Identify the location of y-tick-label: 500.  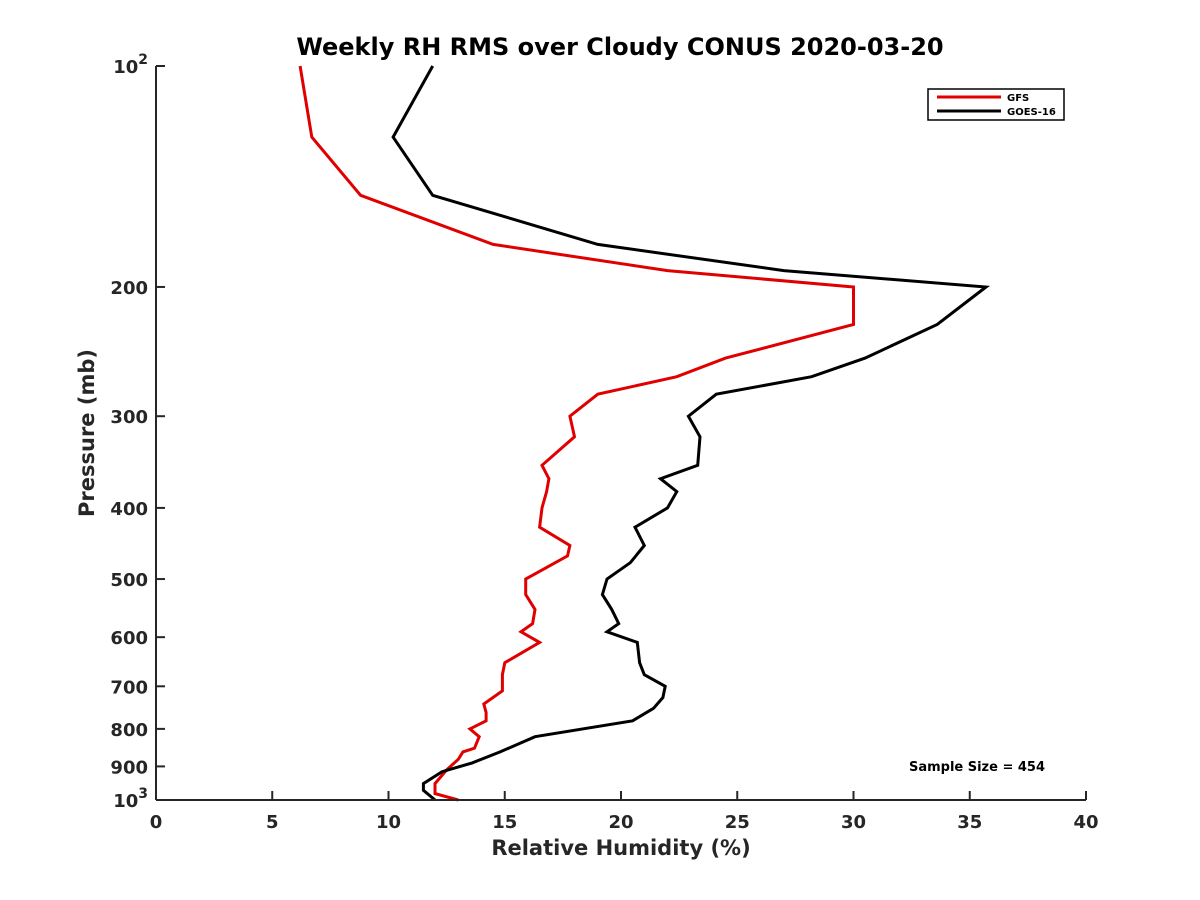
(129, 580).